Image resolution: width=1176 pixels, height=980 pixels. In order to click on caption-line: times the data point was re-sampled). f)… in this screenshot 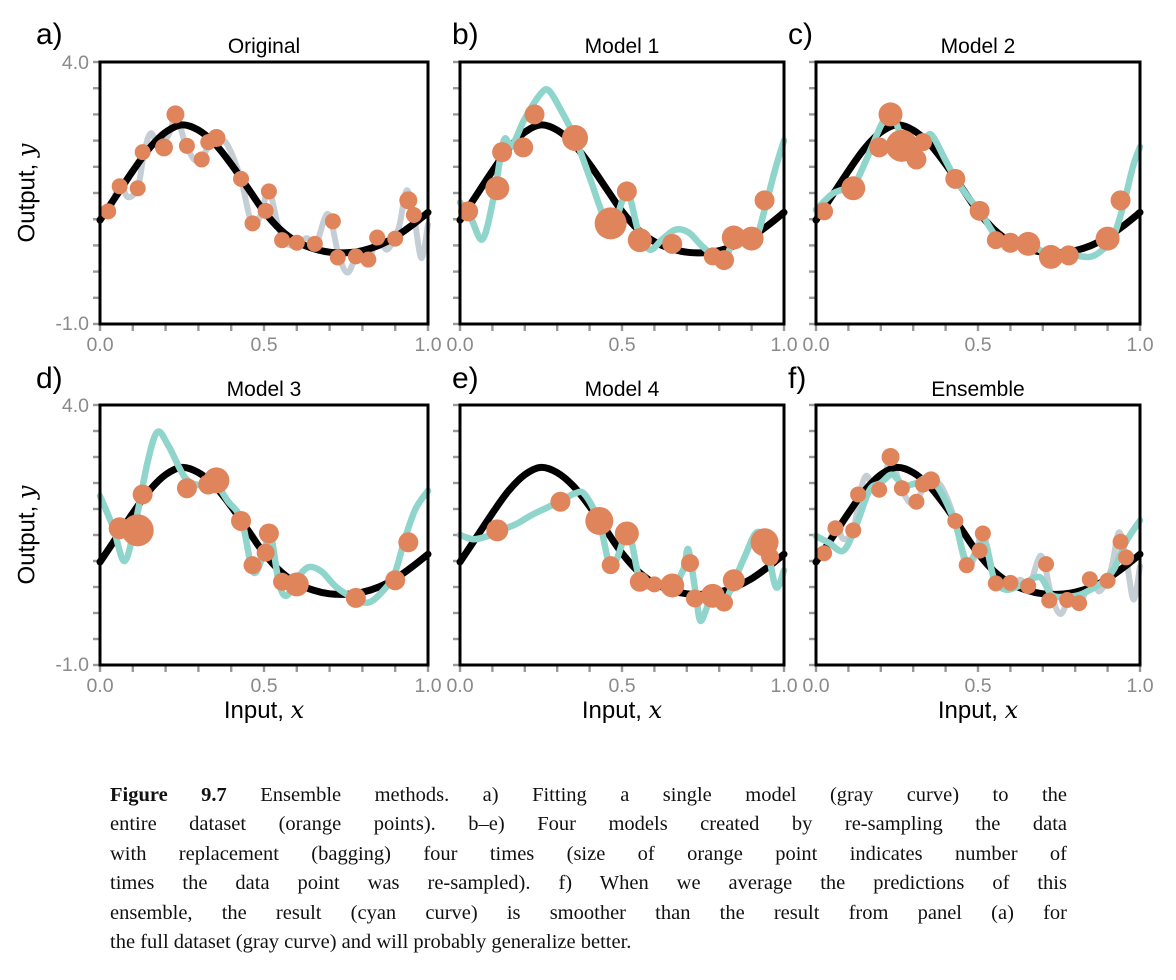, I will do `click(588, 883)`.